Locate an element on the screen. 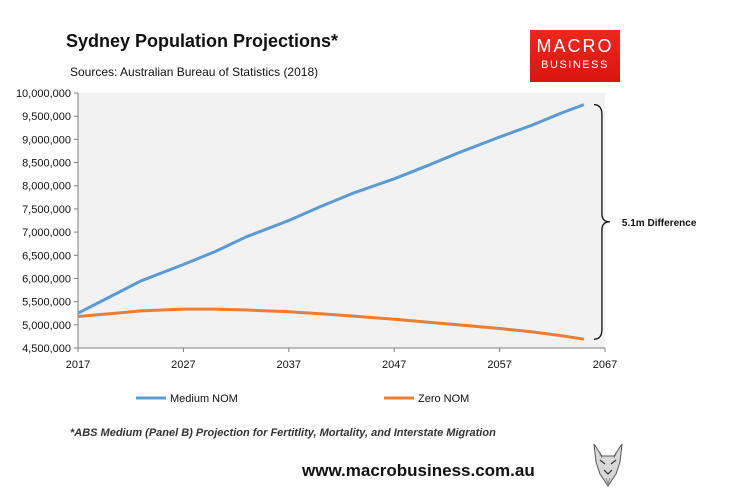 This screenshot has height=503, width=737. logo-line-2: BUSINESS is located at coordinates (575, 65).